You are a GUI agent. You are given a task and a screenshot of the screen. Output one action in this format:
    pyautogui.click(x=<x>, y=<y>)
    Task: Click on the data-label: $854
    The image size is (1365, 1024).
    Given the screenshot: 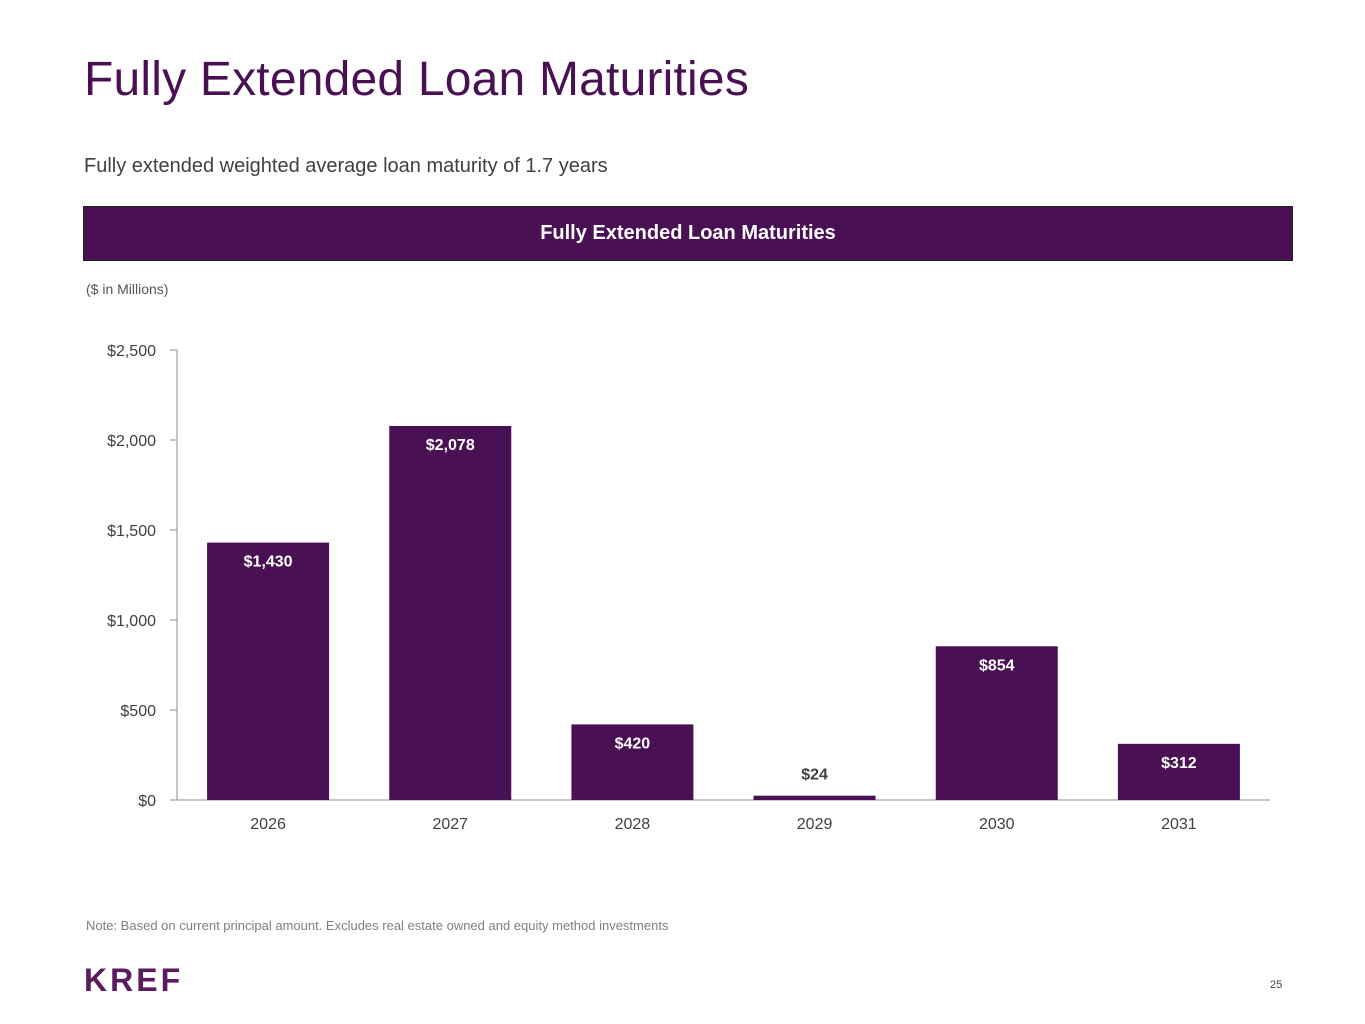 What is the action you would take?
    pyautogui.click(x=997, y=665)
    